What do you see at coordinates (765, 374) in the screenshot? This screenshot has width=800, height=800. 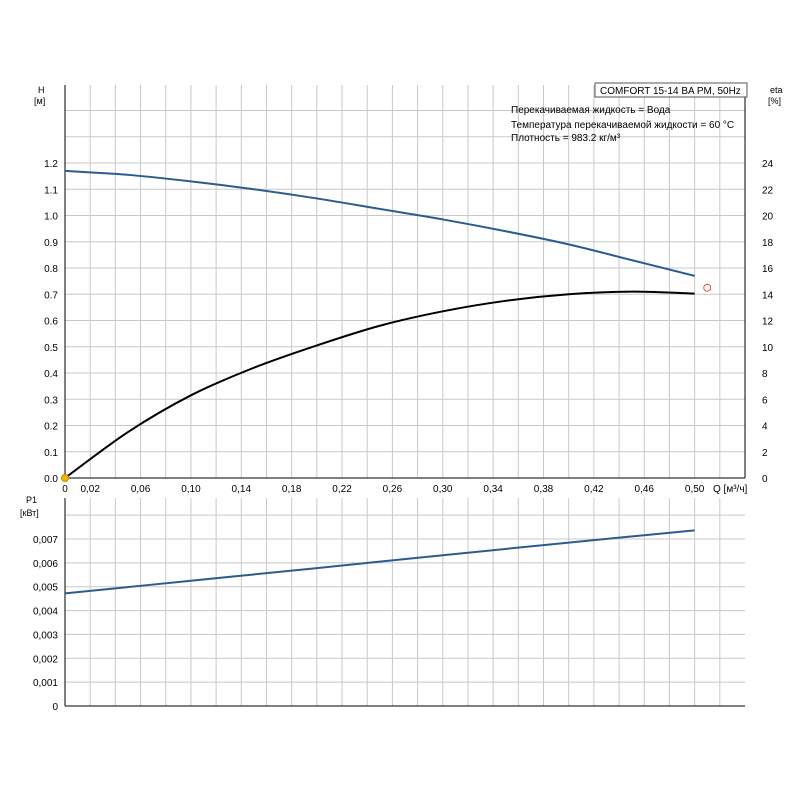 I see `y-right-tick-label: 8` at bounding box center [765, 374].